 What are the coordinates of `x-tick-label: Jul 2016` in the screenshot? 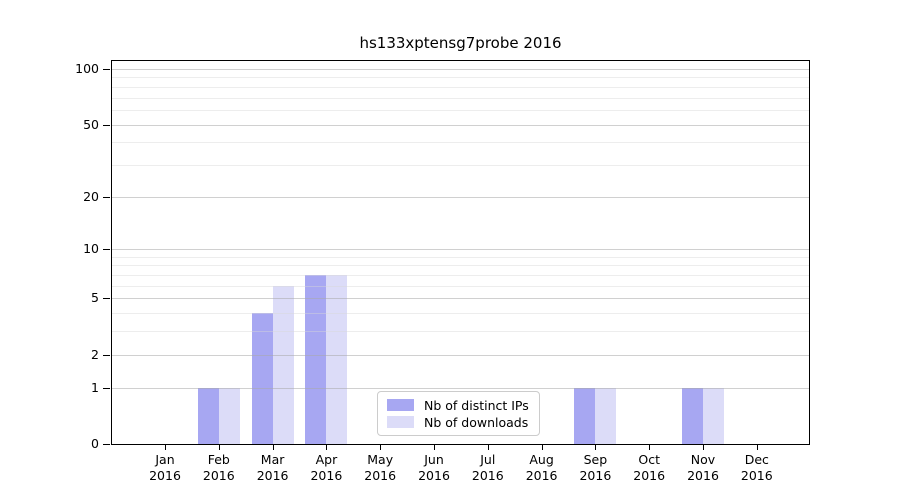 It's located at (488, 468).